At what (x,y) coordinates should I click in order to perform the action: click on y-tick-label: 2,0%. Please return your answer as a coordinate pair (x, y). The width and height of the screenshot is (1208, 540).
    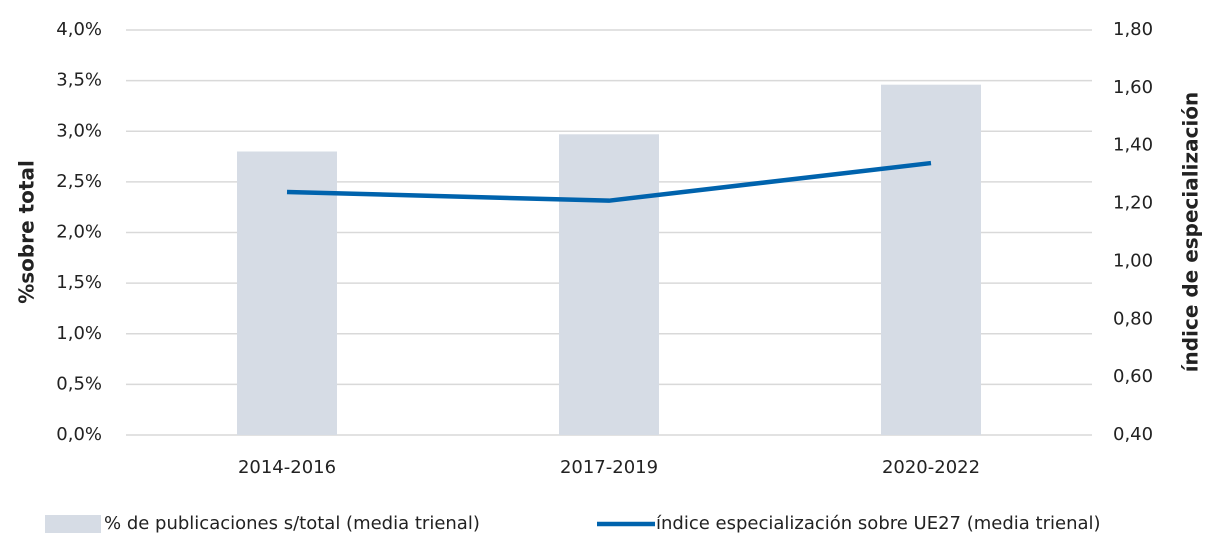
    Looking at the image, I should click on (79, 232).